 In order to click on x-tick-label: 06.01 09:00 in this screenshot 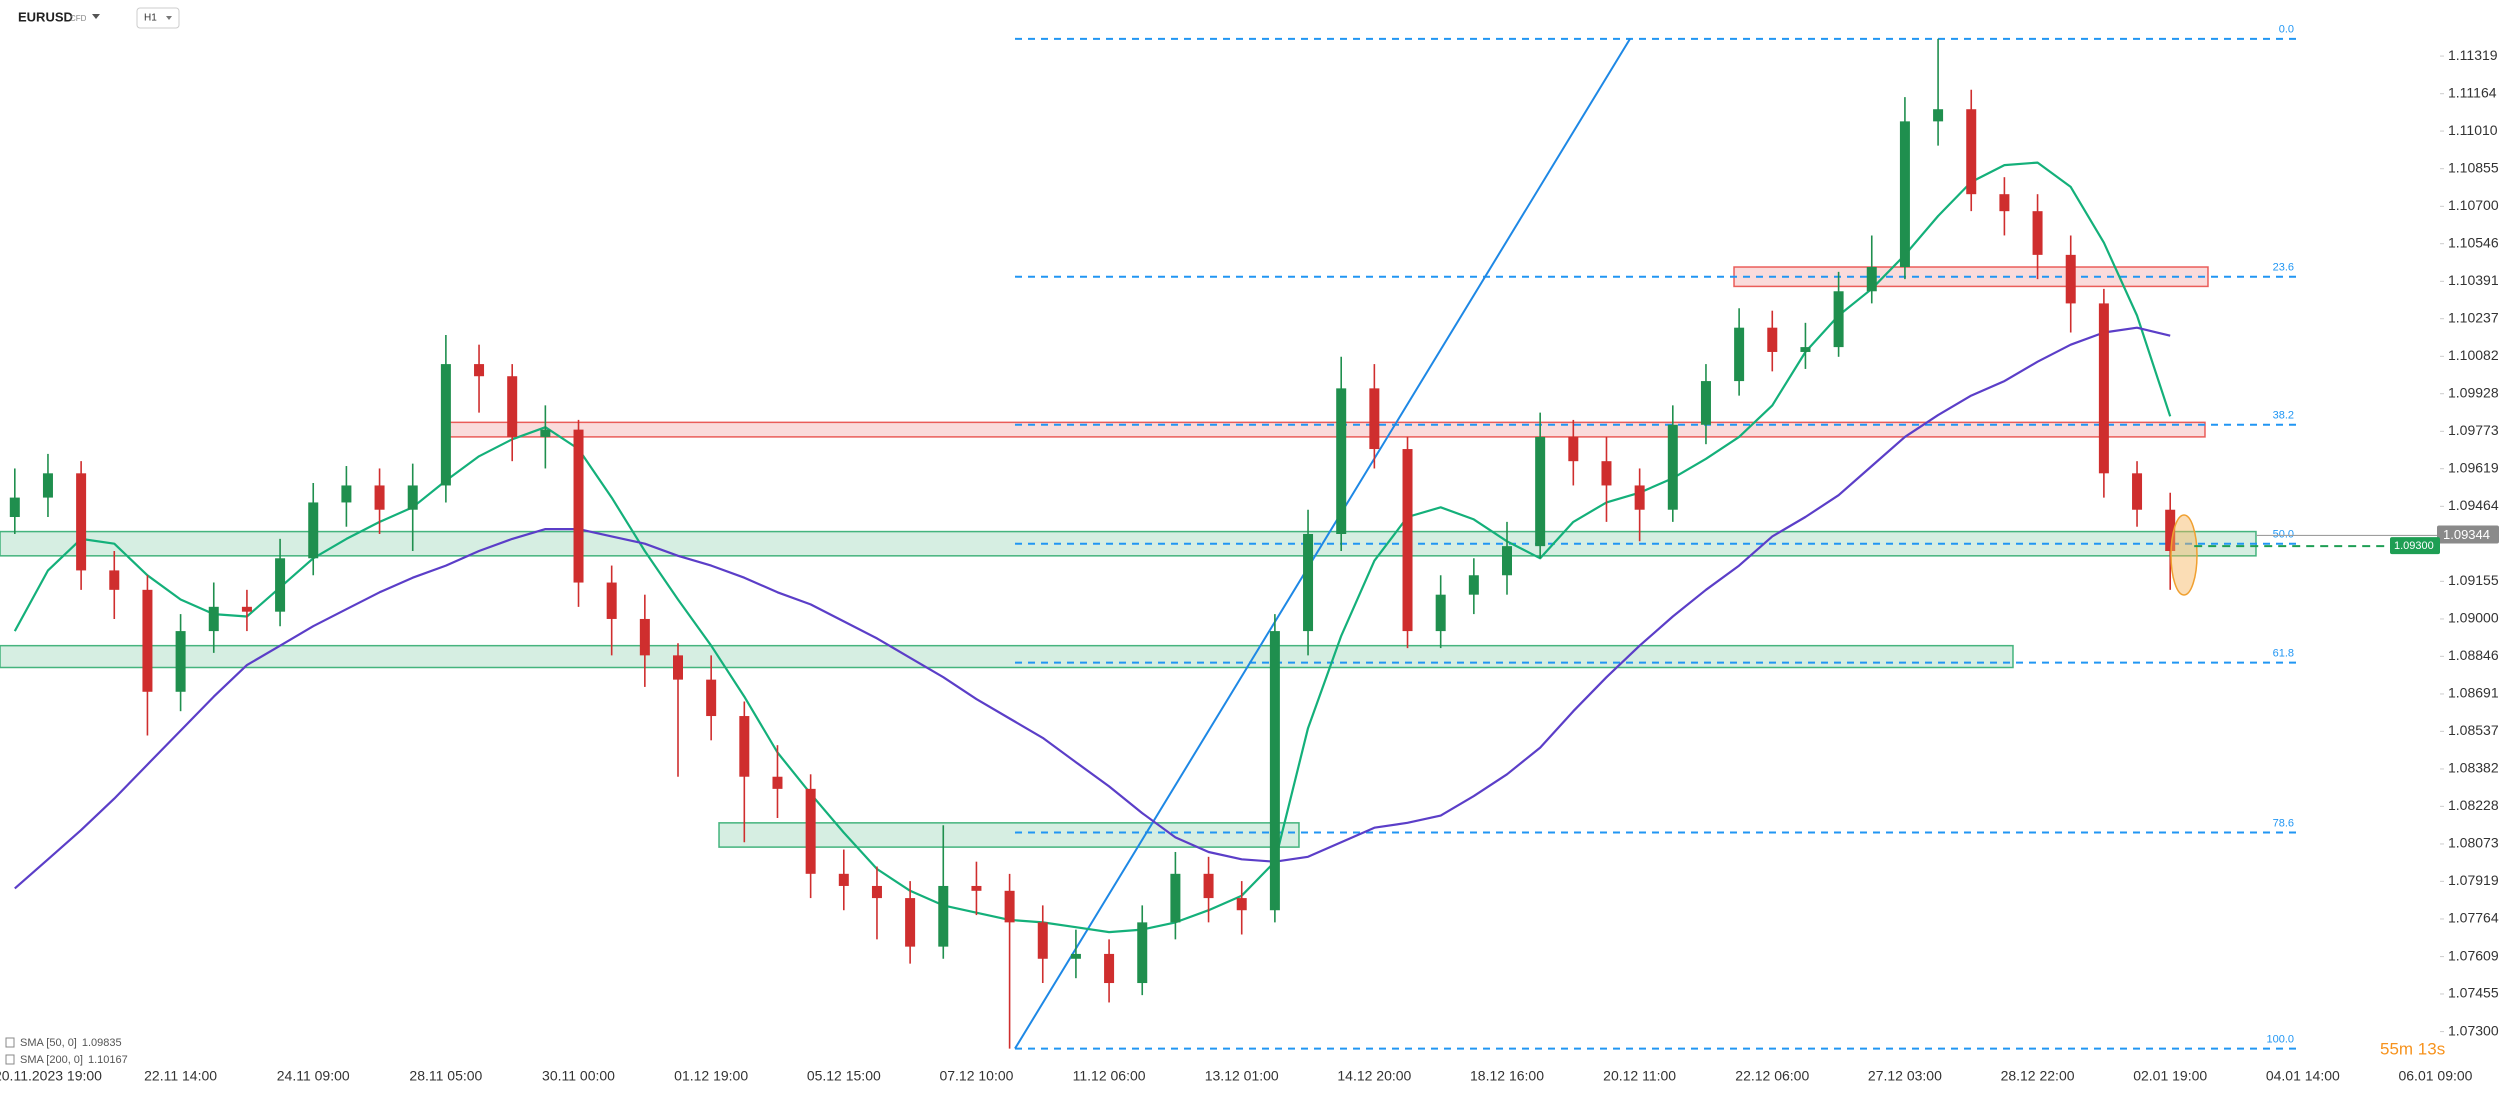, I will do `click(2435, 1076)`.